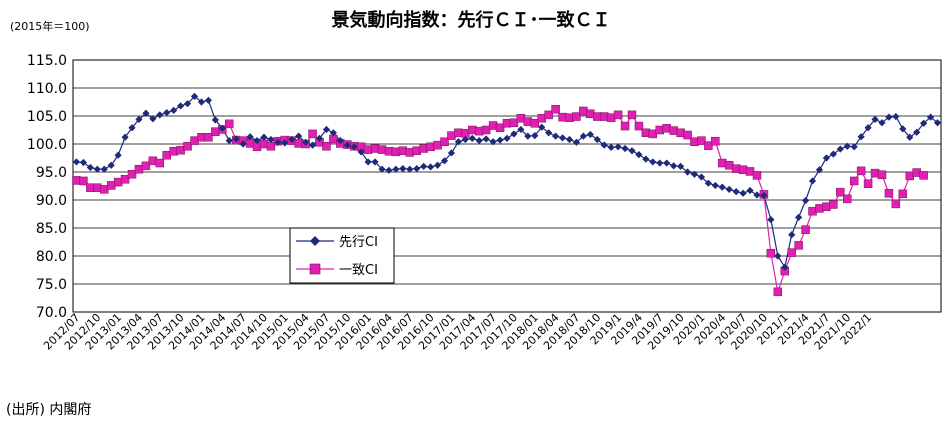 This screenshot has width=950, height=425. What do you see at coordinates (51, 257) in the screenshot?
I see `y-tick-label: 80.0` at bounding box center [51, 257].